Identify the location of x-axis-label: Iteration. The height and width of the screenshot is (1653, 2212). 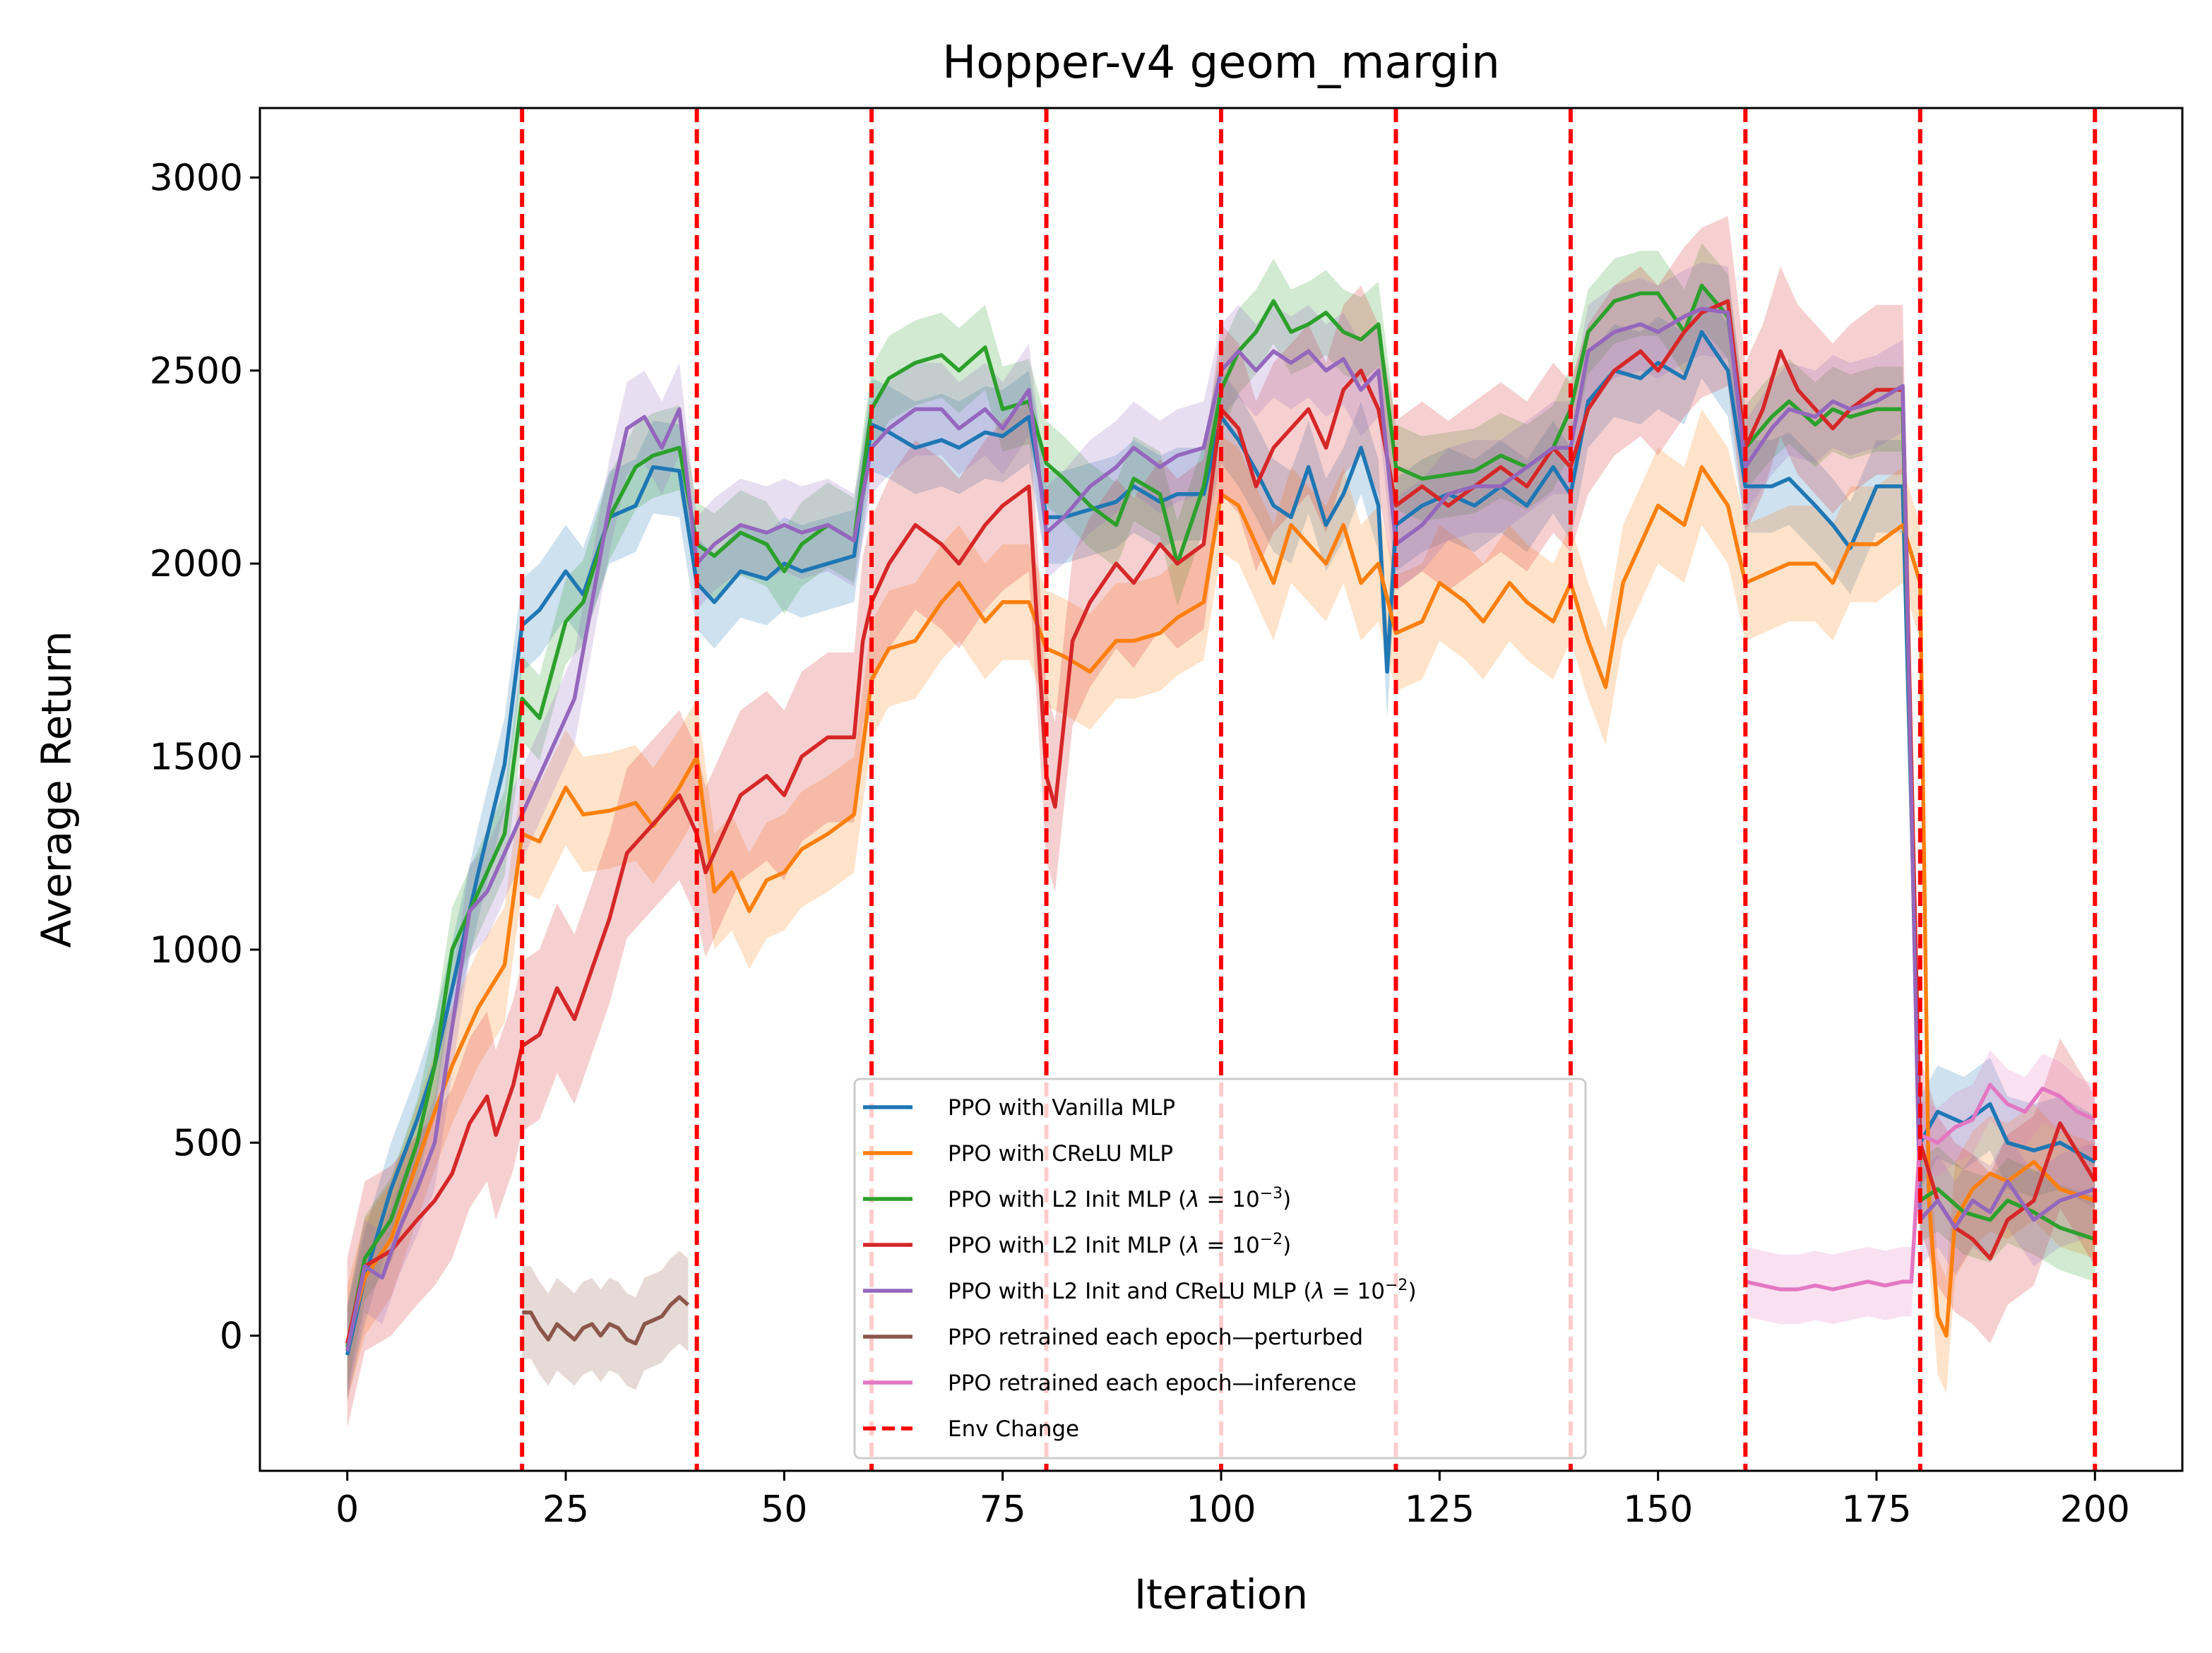
(1221, 1594).